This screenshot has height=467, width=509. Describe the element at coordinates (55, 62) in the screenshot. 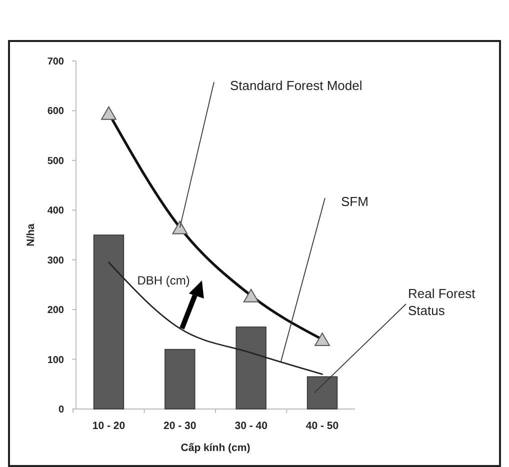

I see `y-tick-label: 700` at that location.